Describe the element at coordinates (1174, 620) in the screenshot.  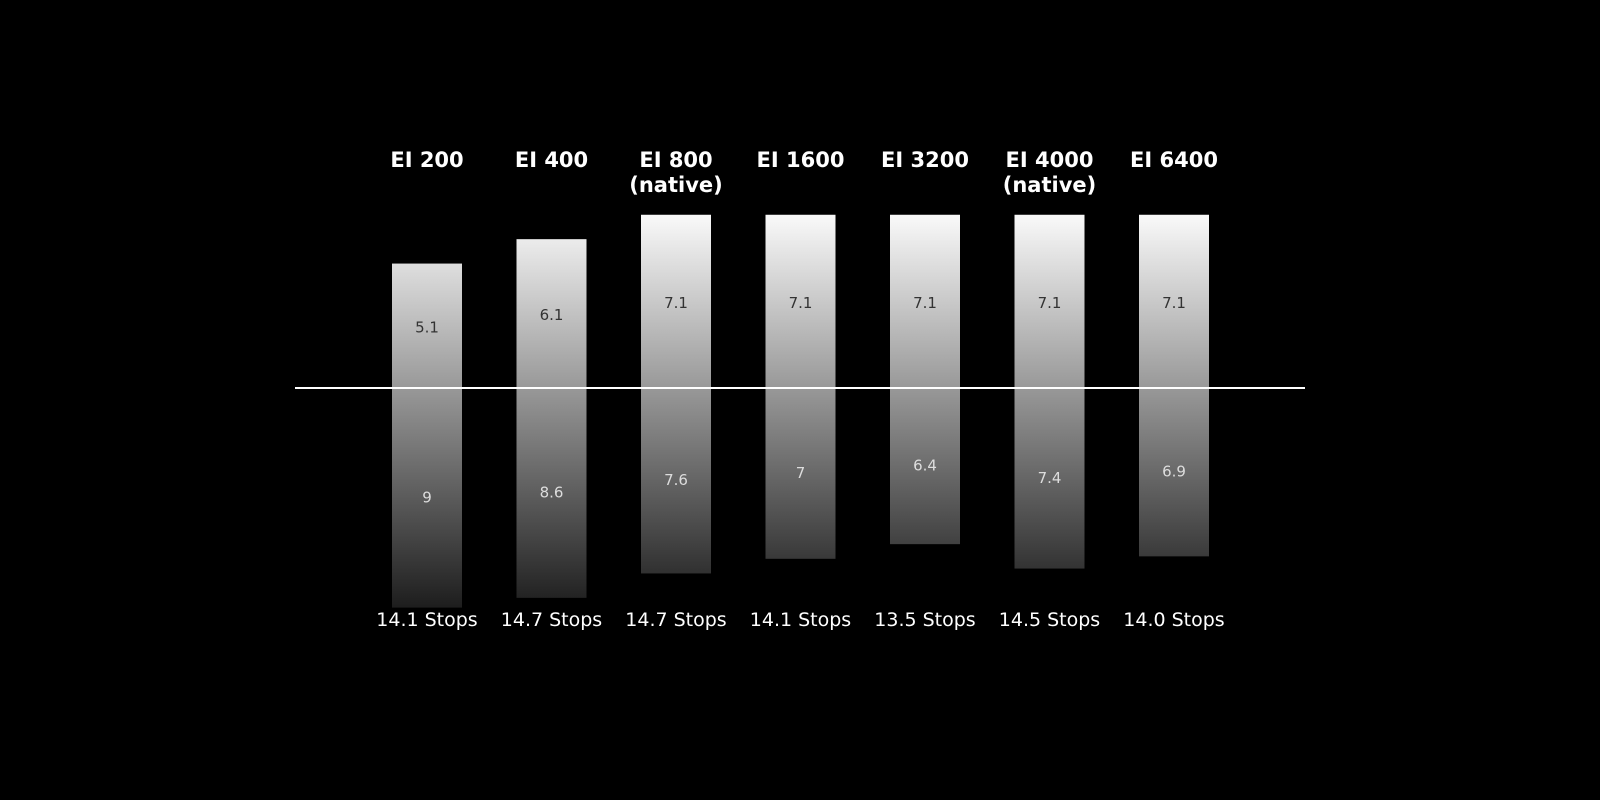
I see `total-label: 14.0 Stops` at that location.